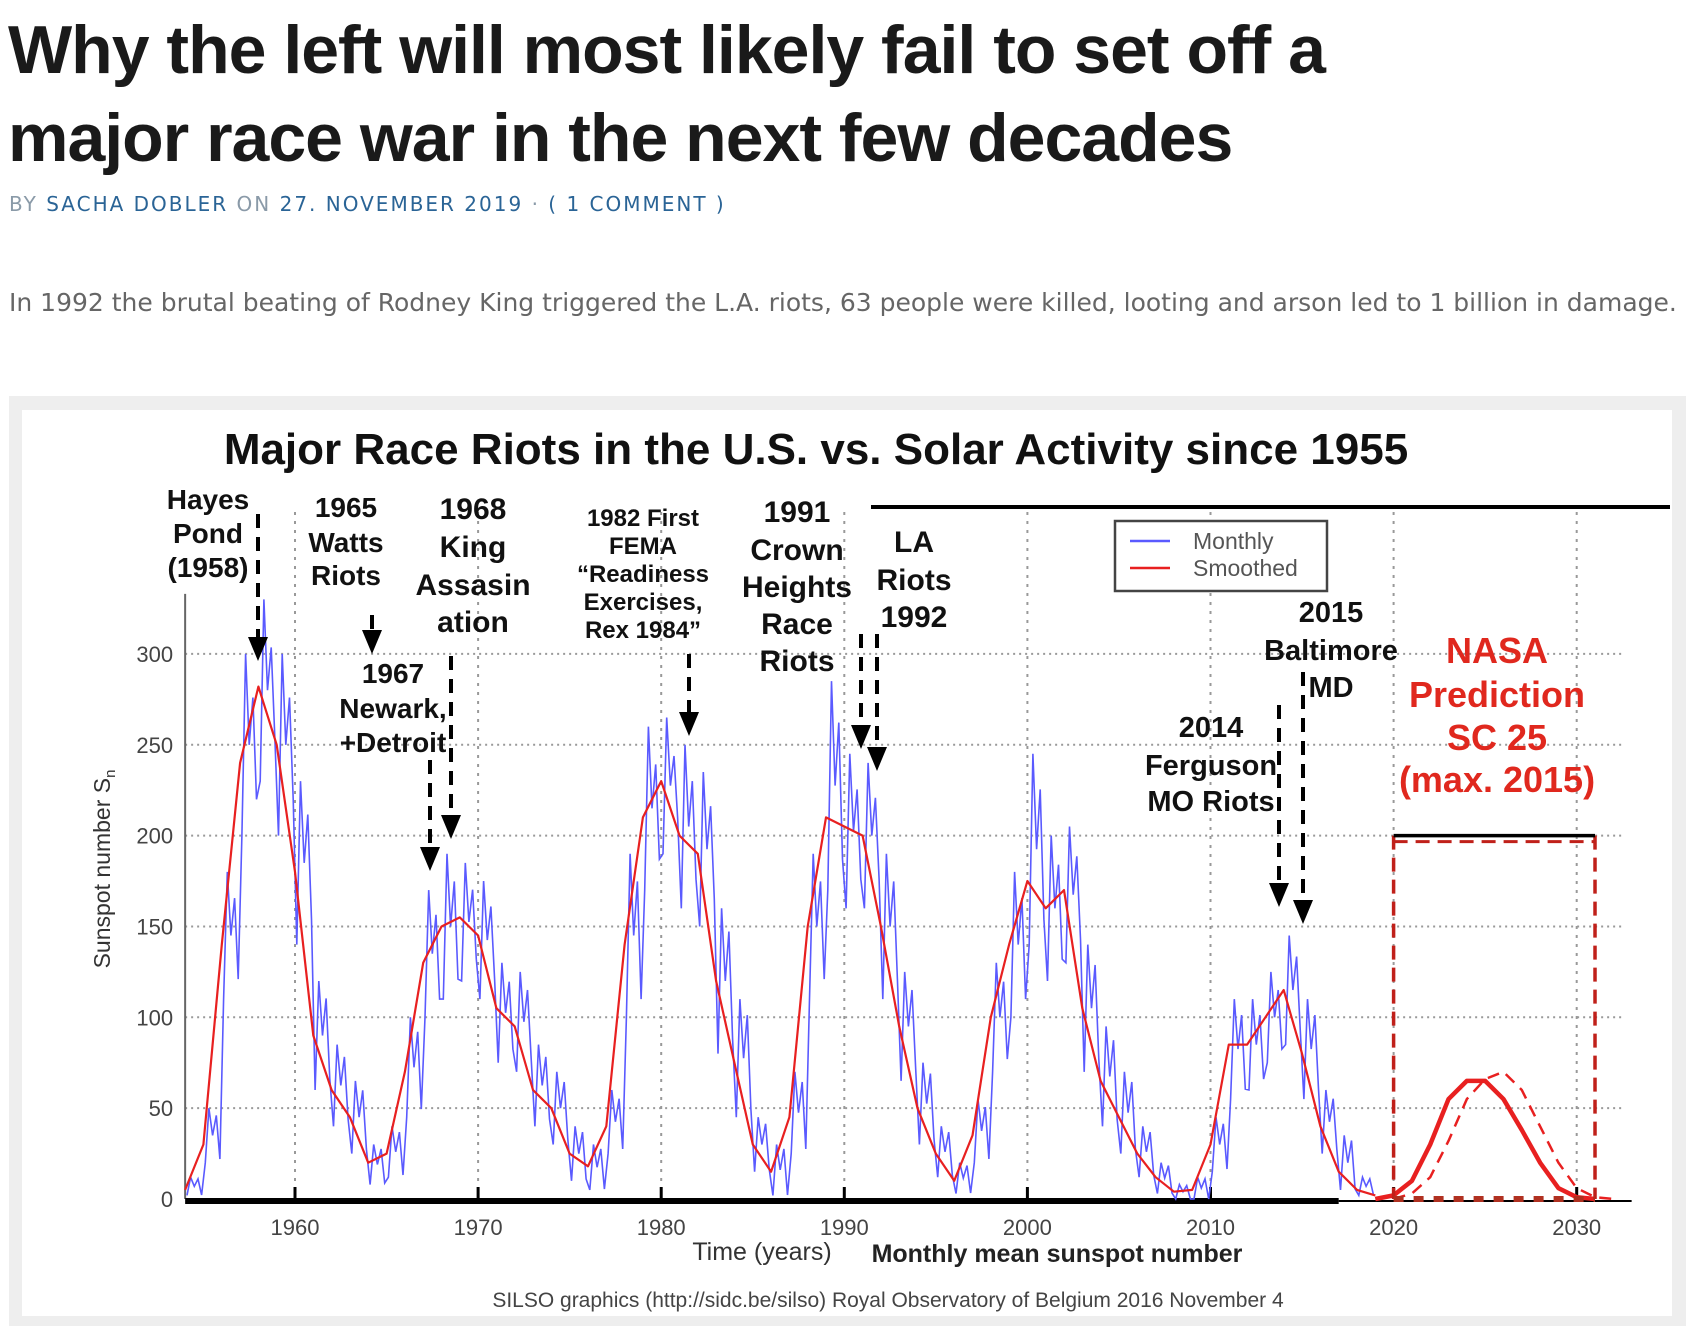 The width and height of the screenshot is (1694, 1326). Describe the element at coordinates (1497, 650) in the screenshot. I see `nasa-prediction-label: NASA` at that location.